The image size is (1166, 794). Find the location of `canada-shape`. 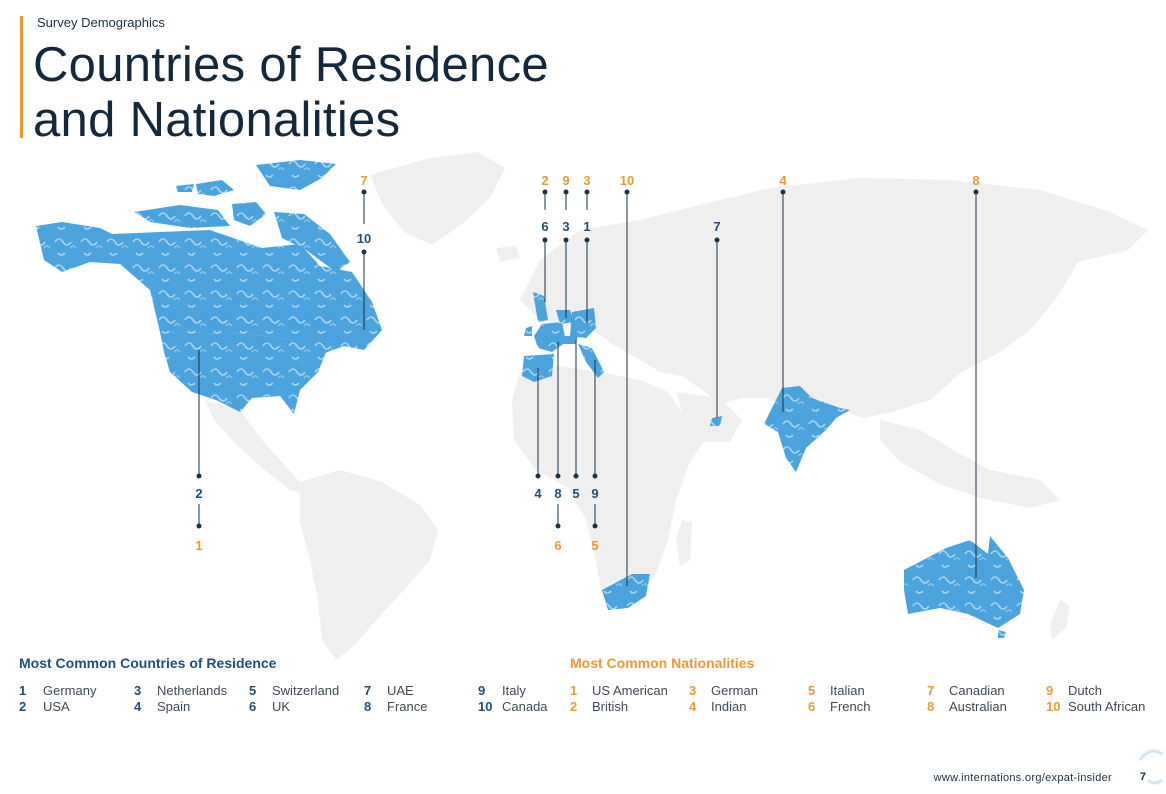

canada-shape is located at coordinates (209, 261).